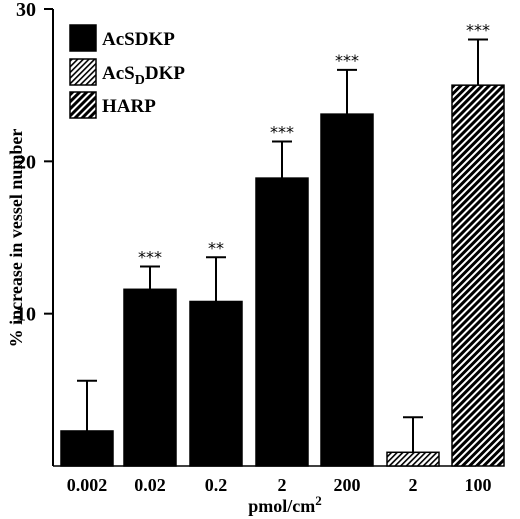 This screenshot has width=520, height=519. I want to click on x-tick-labels: 0.002 0.02 0.2 2 200 2 100, so click(279, 485).